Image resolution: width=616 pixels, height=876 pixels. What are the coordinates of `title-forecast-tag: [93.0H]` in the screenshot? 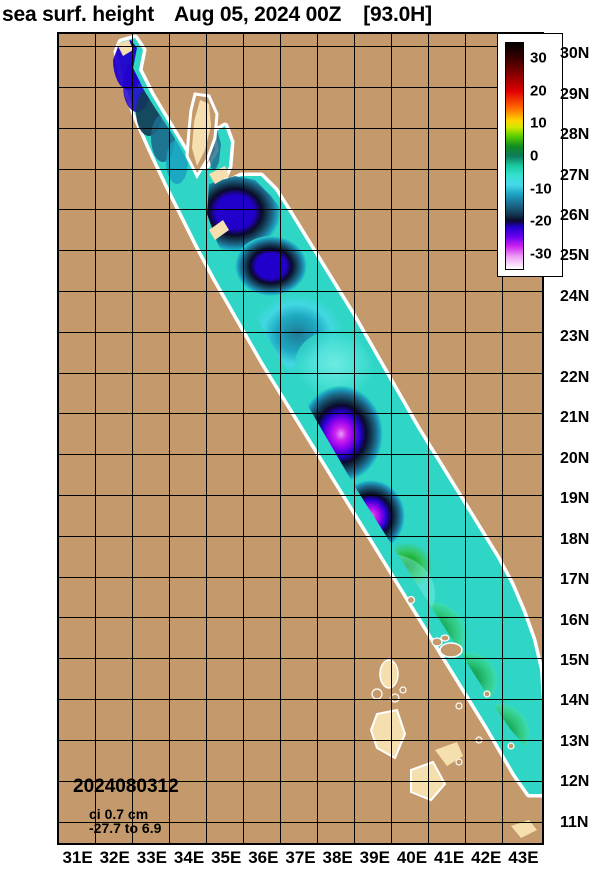 It's located at (397, 14).